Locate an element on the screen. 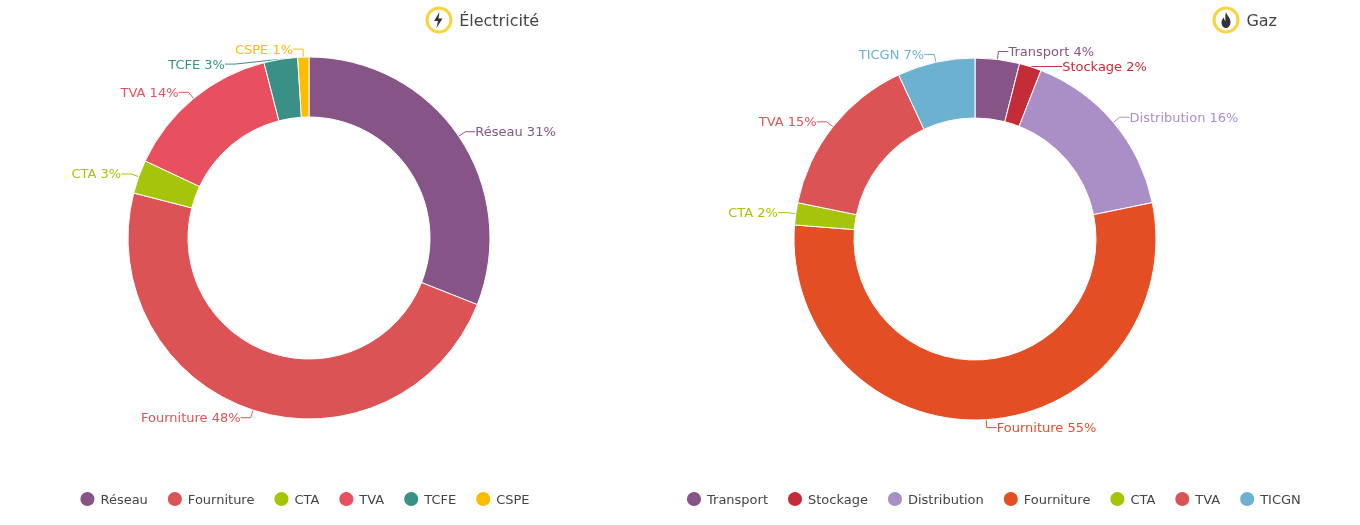  category-label: Distribution 16% is located at coordinates (1184, 117).